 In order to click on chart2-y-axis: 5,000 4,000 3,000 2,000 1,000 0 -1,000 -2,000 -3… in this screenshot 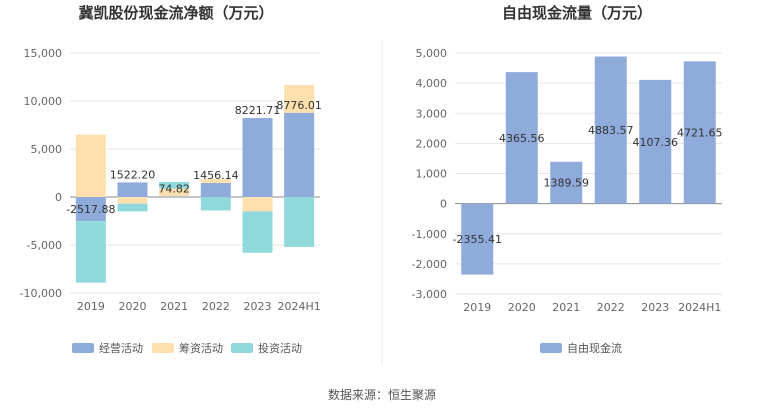, I will do `click(429, 174)`.